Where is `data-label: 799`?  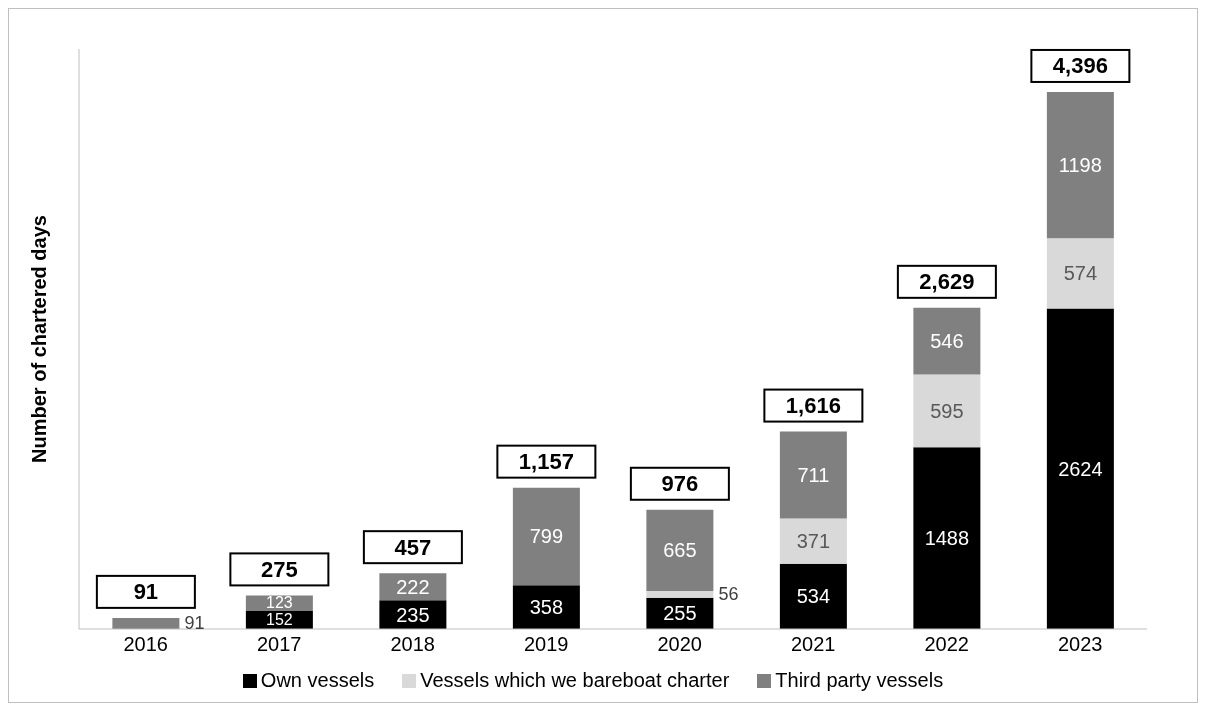
data-label: 799 is located at coordinates (546, 536).